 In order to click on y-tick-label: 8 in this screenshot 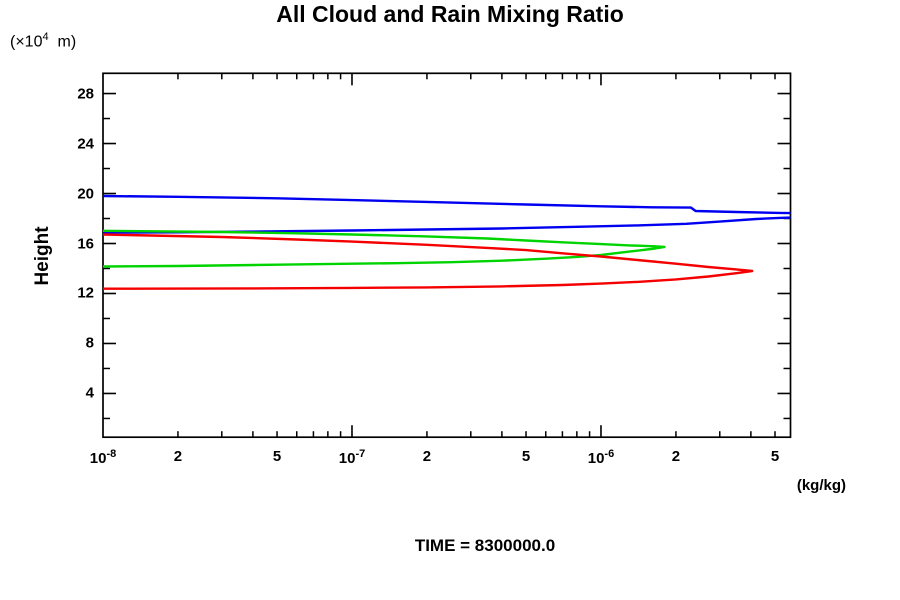, I will do `click(89, 343)`.